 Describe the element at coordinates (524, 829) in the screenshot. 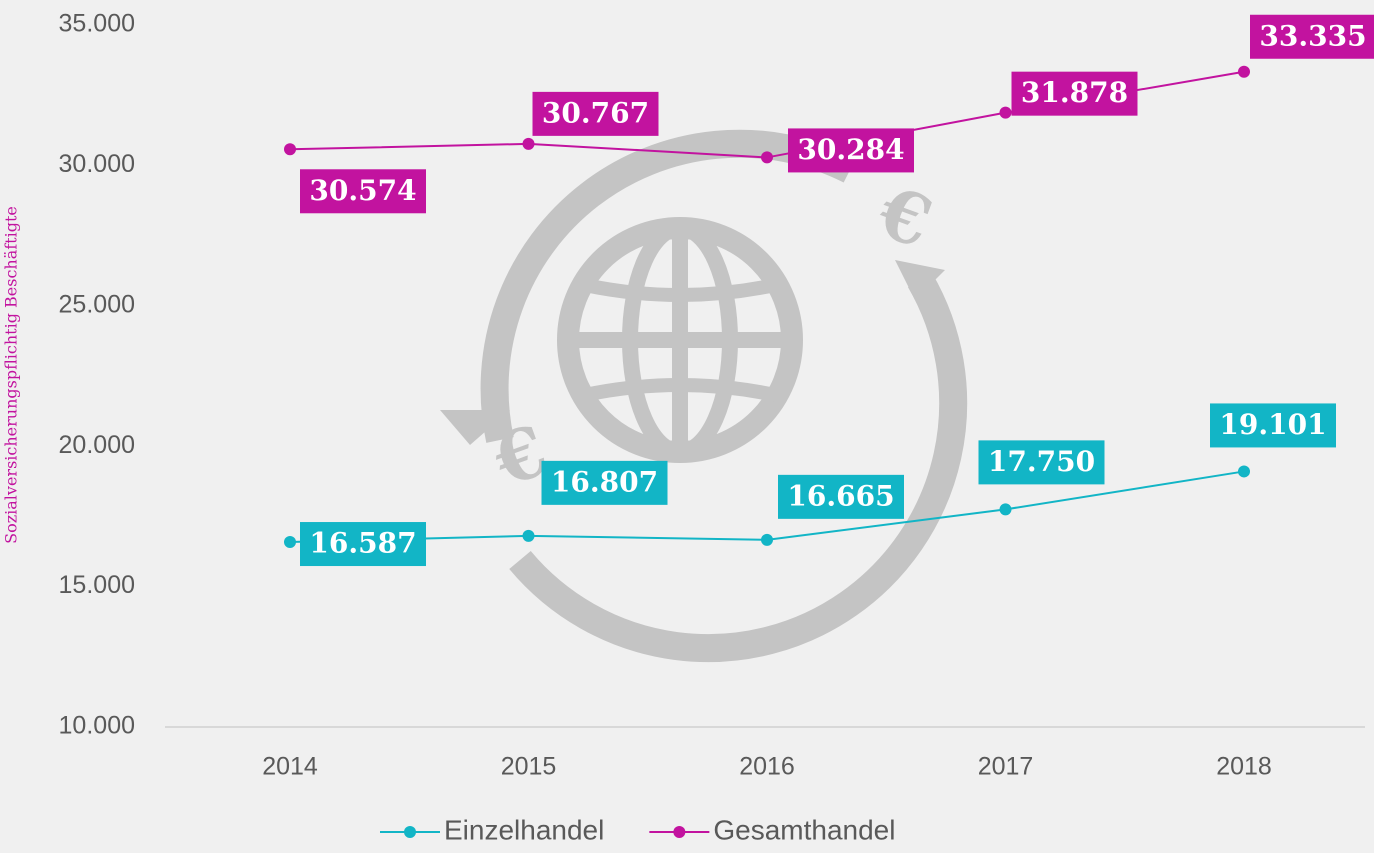

I see `legend-label: Einzelhandel` at that location.